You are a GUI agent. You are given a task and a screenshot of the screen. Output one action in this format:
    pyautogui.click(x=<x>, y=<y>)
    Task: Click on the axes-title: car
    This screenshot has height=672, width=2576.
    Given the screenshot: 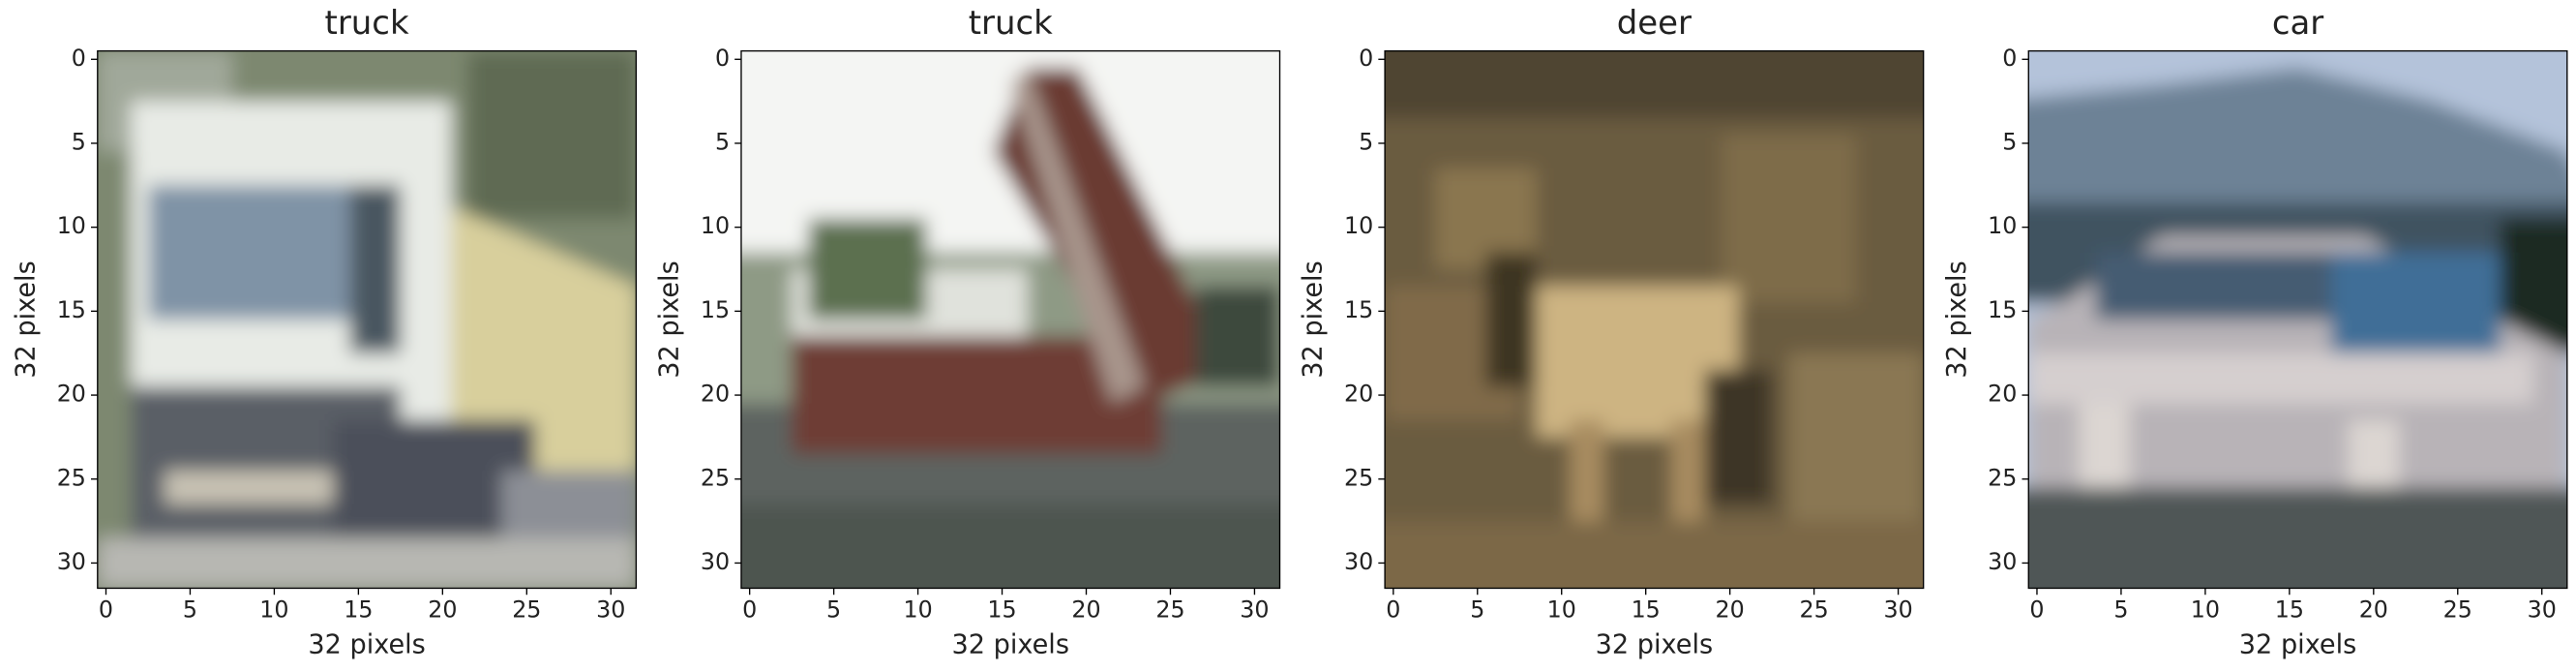 What is the action you would take?
    pyautogui.click(x=2297, y=24)
    